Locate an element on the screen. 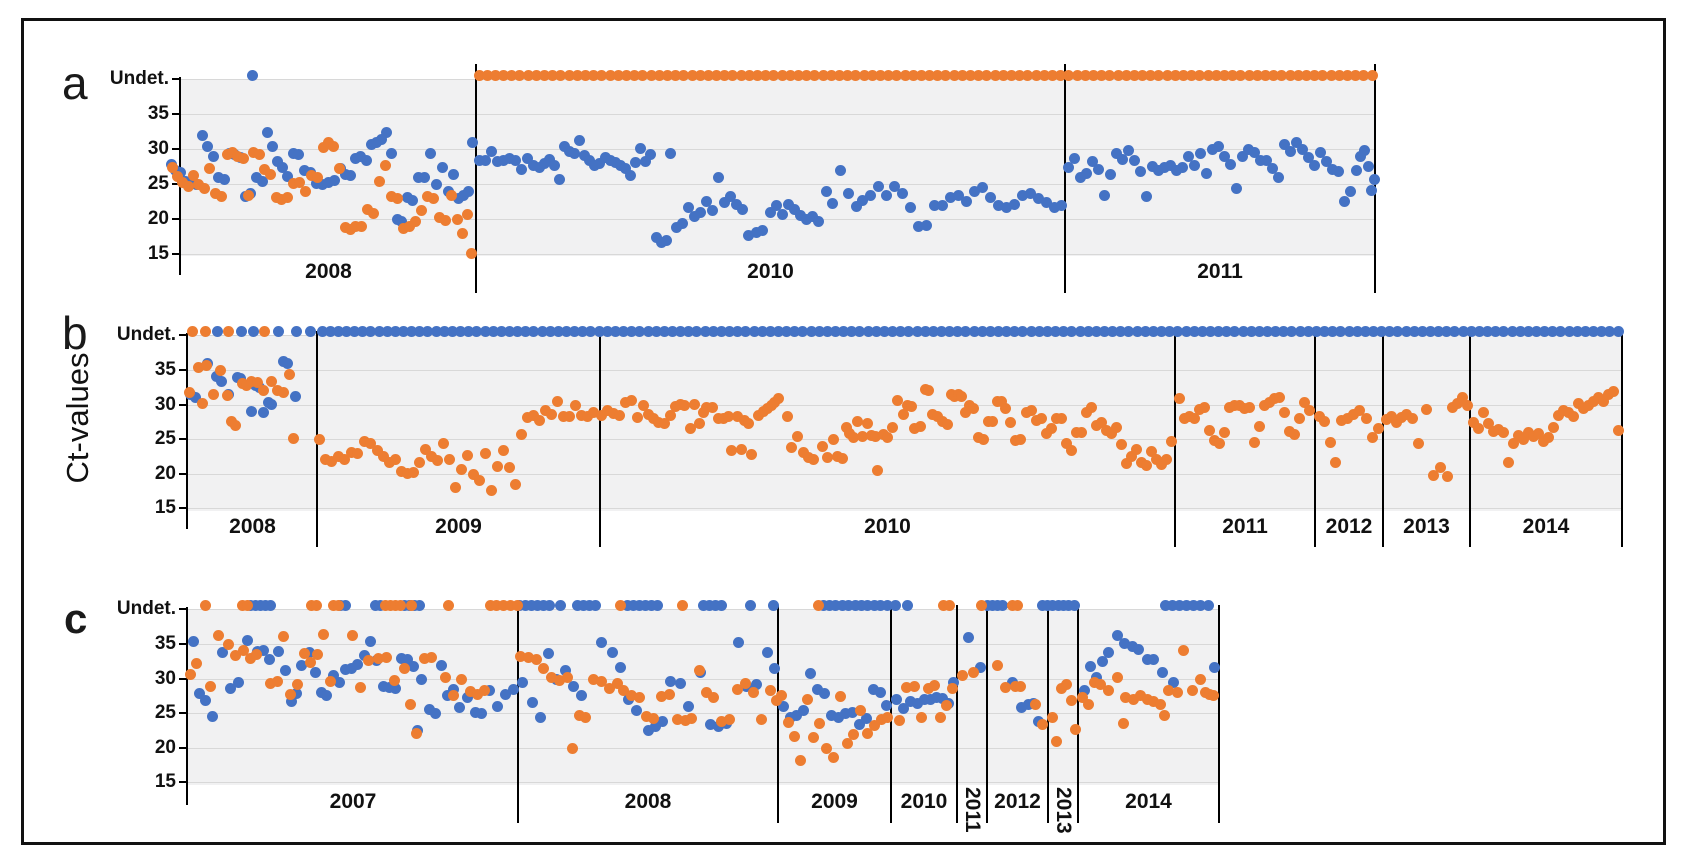  year-label-2012-c: 2012 is located at coordinates (1017, 801).